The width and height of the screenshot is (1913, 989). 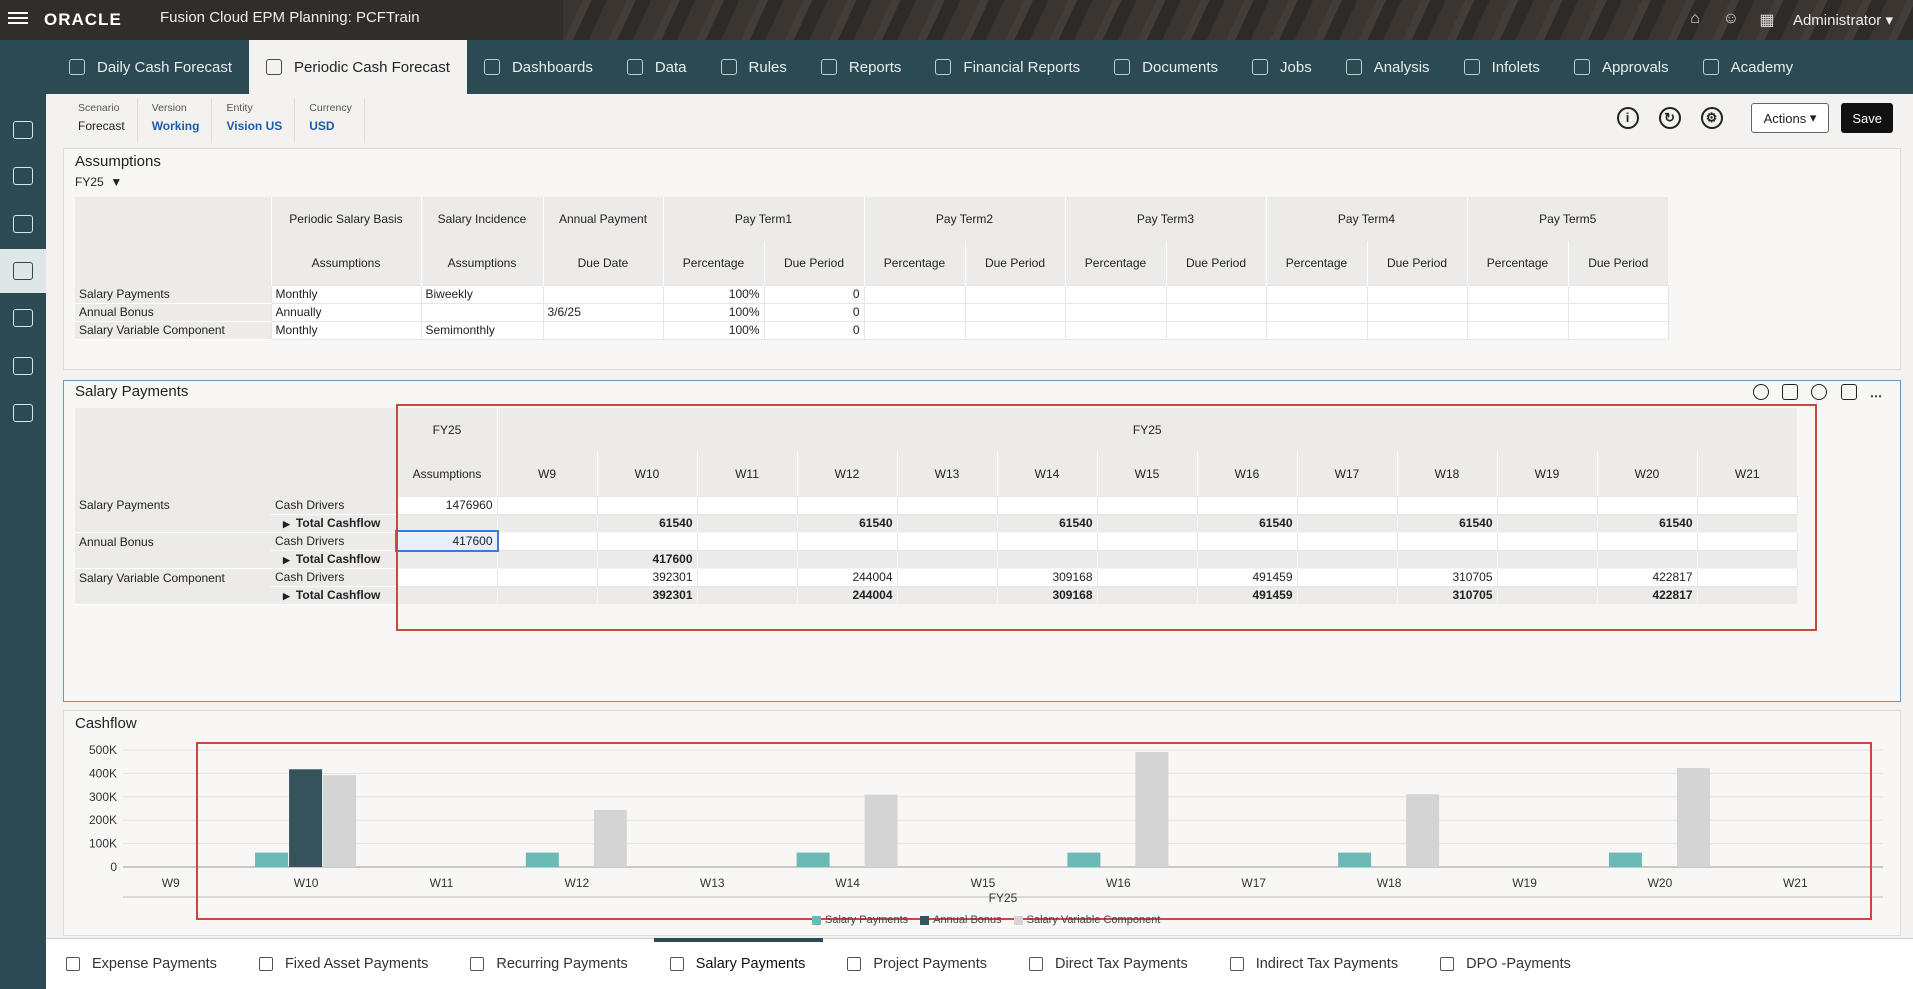 I want to click on rail-chart-icon, so click(x=23, y=176).